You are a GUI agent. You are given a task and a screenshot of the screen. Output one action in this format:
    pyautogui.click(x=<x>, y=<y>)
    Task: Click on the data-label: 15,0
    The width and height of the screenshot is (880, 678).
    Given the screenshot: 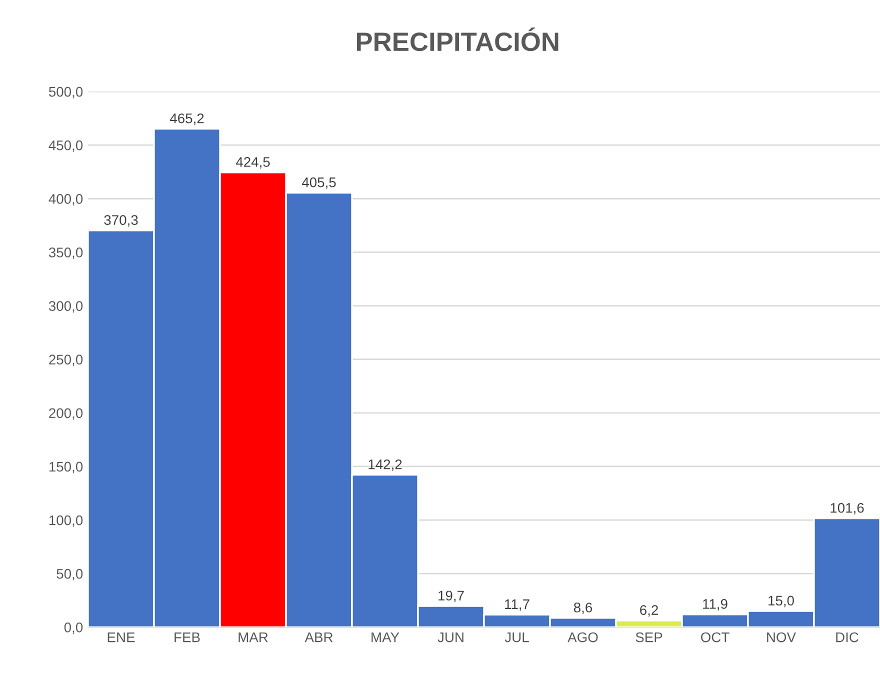 What is the action you would take?
    pyautogui.click(x=781, y=602)
    